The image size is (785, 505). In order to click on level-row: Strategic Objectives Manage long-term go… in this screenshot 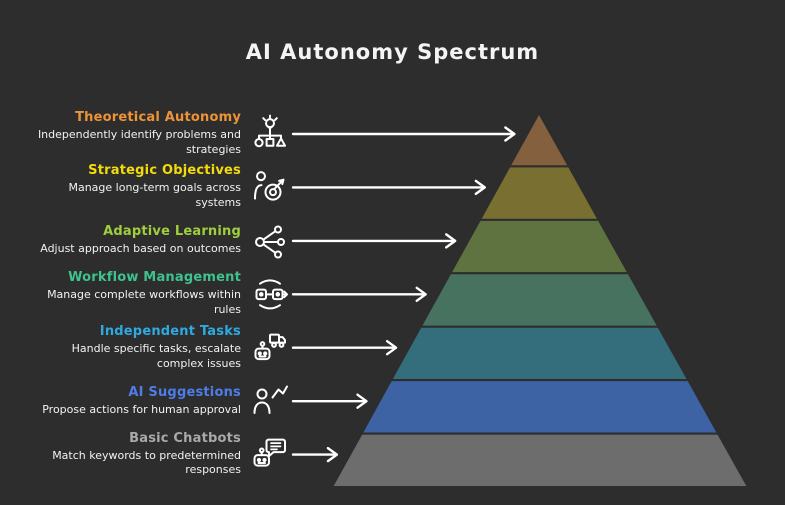, I will do `click(145, 188)`.